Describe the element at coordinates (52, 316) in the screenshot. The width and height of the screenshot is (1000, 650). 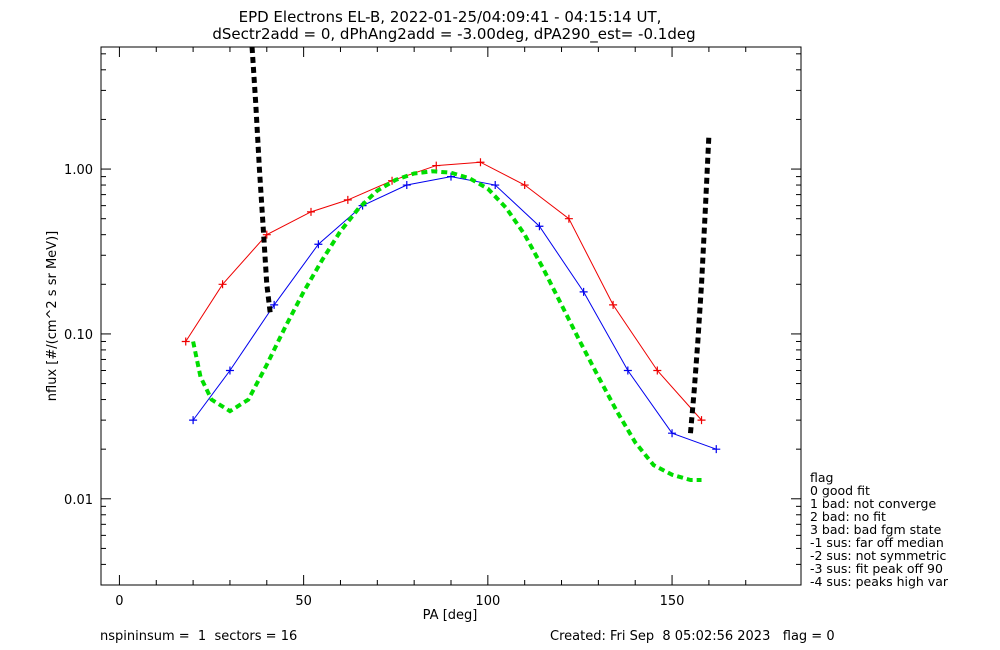
I see `y-axis-label: nflux [#/(cm^2 s sr MeV)]` at that location.